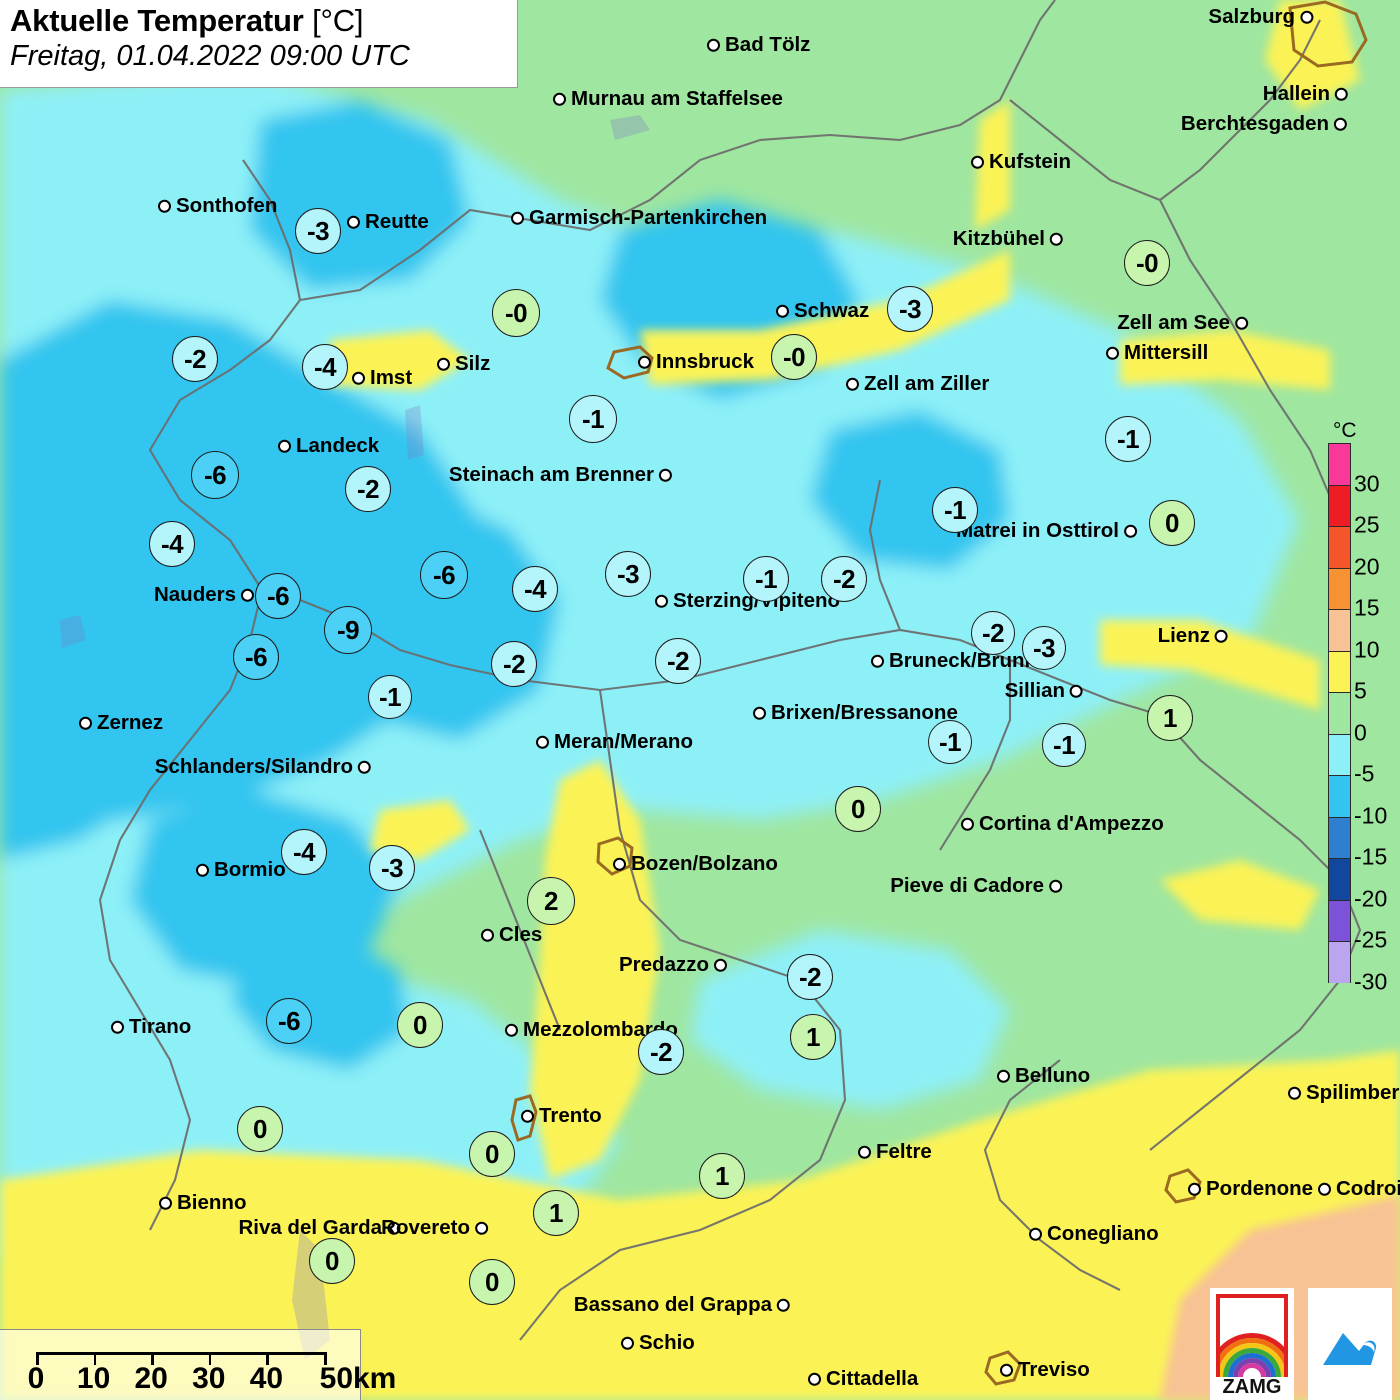 This screenshot has width=1400, height=1400. Describe the element at coordinates (1296, 93) in the screenshot. I see `city-label: Hallein` at that location.